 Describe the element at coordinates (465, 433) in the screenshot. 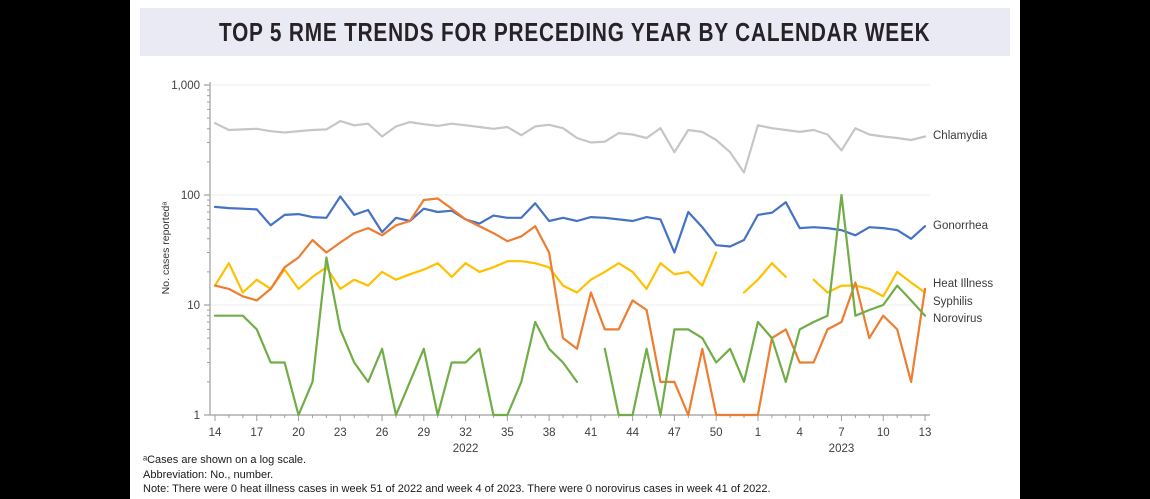

I see `x-tick-label: 32` at that location.